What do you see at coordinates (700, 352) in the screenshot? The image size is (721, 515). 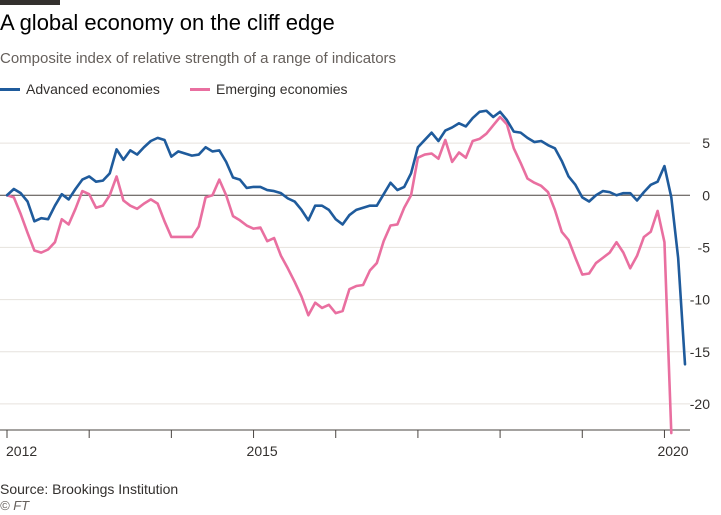 I see `y-tick-label: -15` at bounding box center [700, 352].